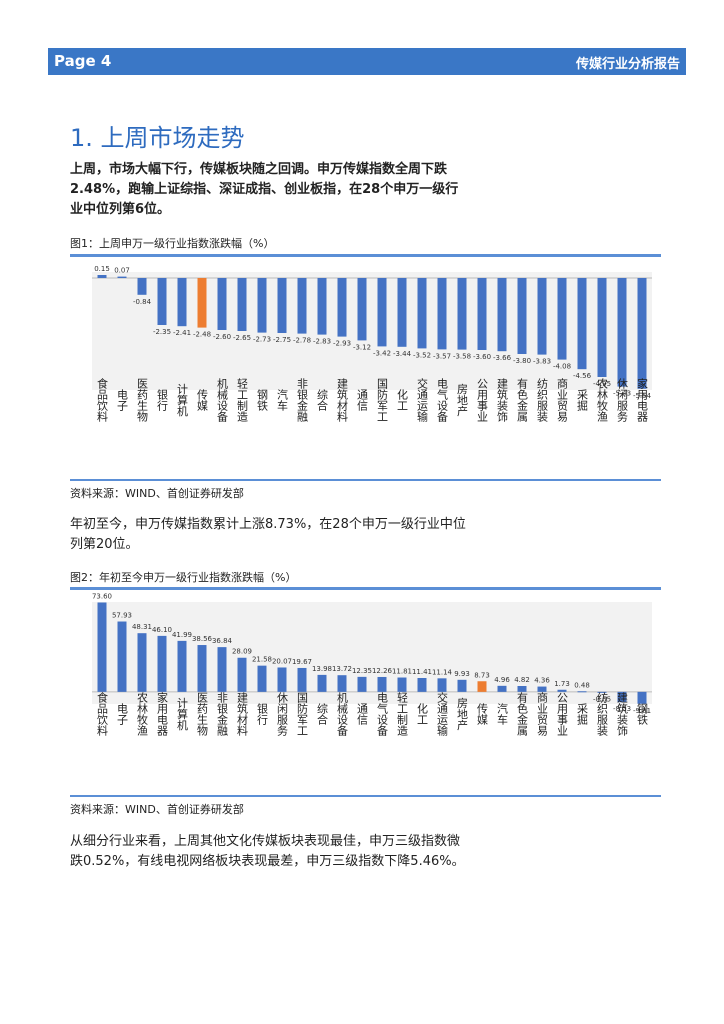  What do you see at coordinates (242, 338) in the screenshot?
I see `data-label-7: -2.65` at bounding box center [242, 338].